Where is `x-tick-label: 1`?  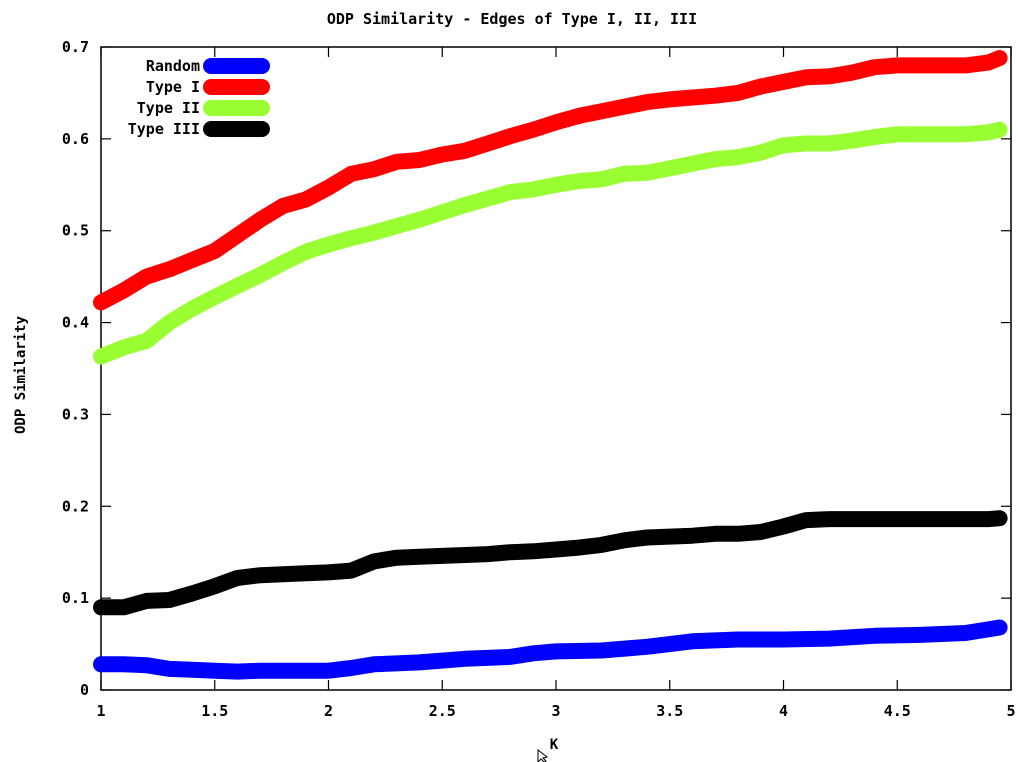 x-tick-label: 1 is located at coordinates (100, 711).